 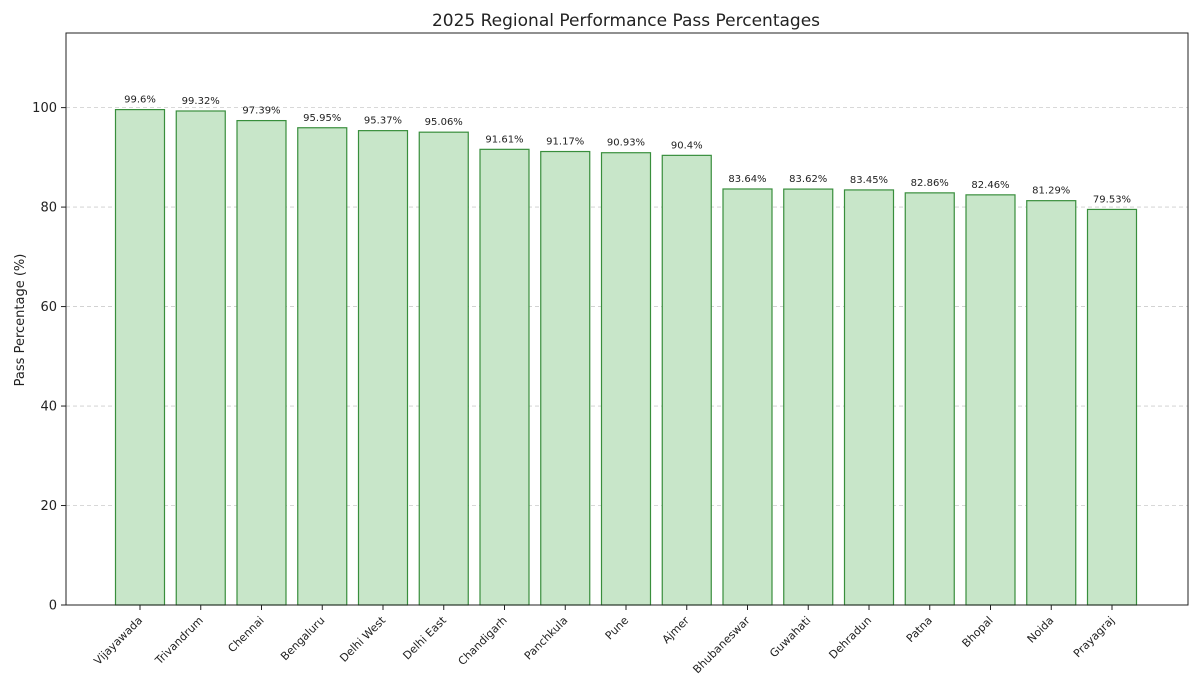 What do you see at coordinates (302, 638) in the screenshot?
I see `x-tick-label: Bengaluru` at bounding box center [302, 638].